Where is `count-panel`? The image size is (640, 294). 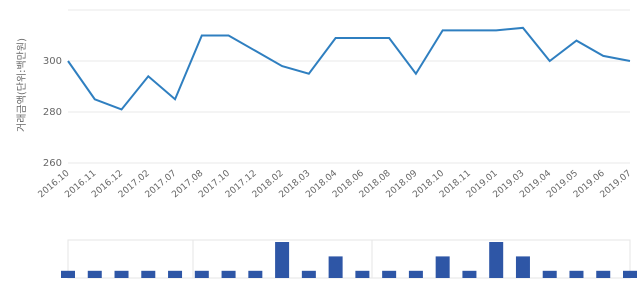 count-panel is located at coordinates (349, 259).